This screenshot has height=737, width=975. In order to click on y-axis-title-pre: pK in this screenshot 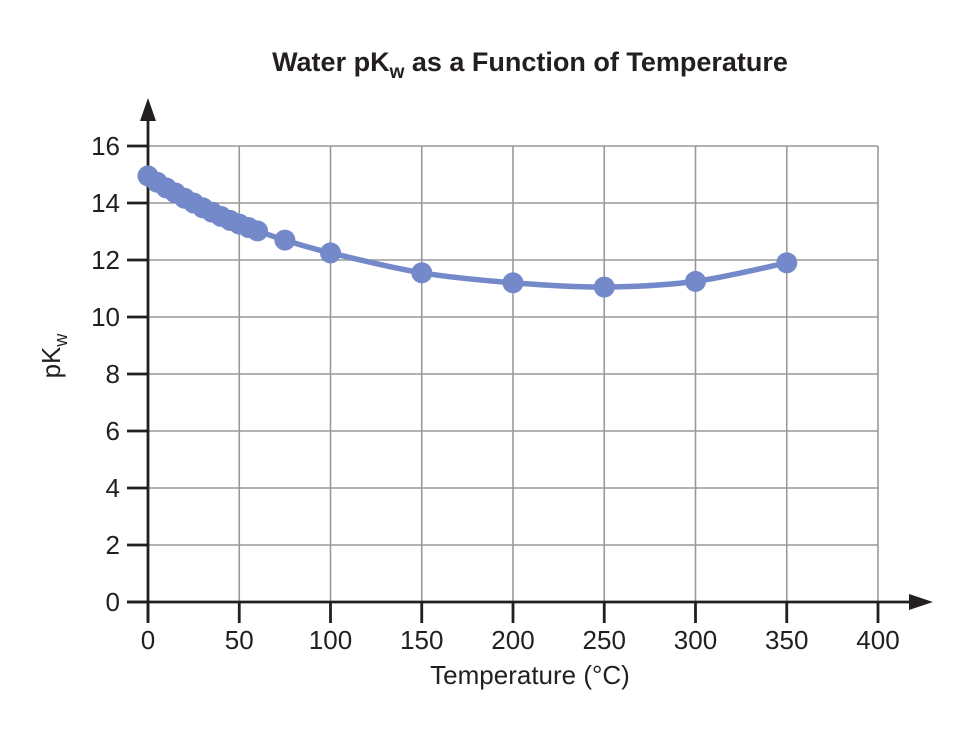, I will do `click(51, 362)`.